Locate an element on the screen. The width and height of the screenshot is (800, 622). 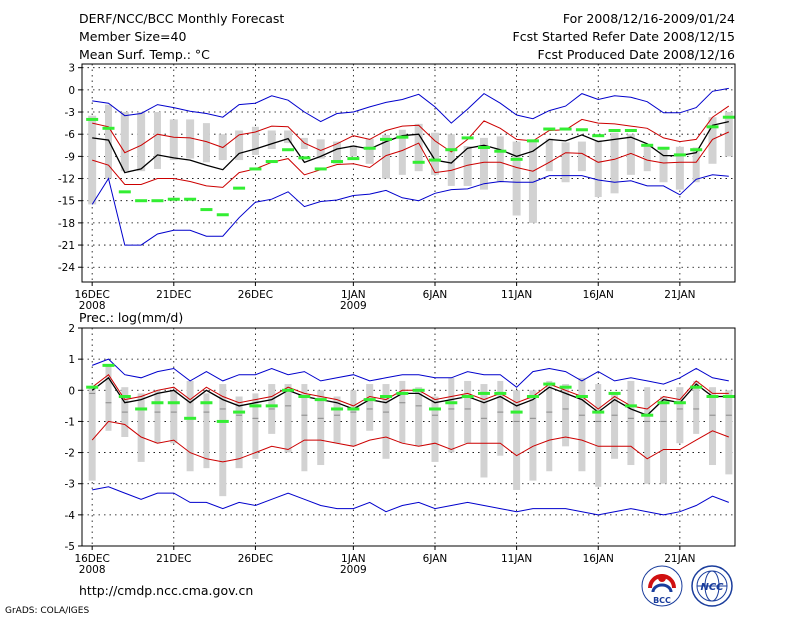
temp-xtick-label: 16JAN is located at coordinates (598, 295).